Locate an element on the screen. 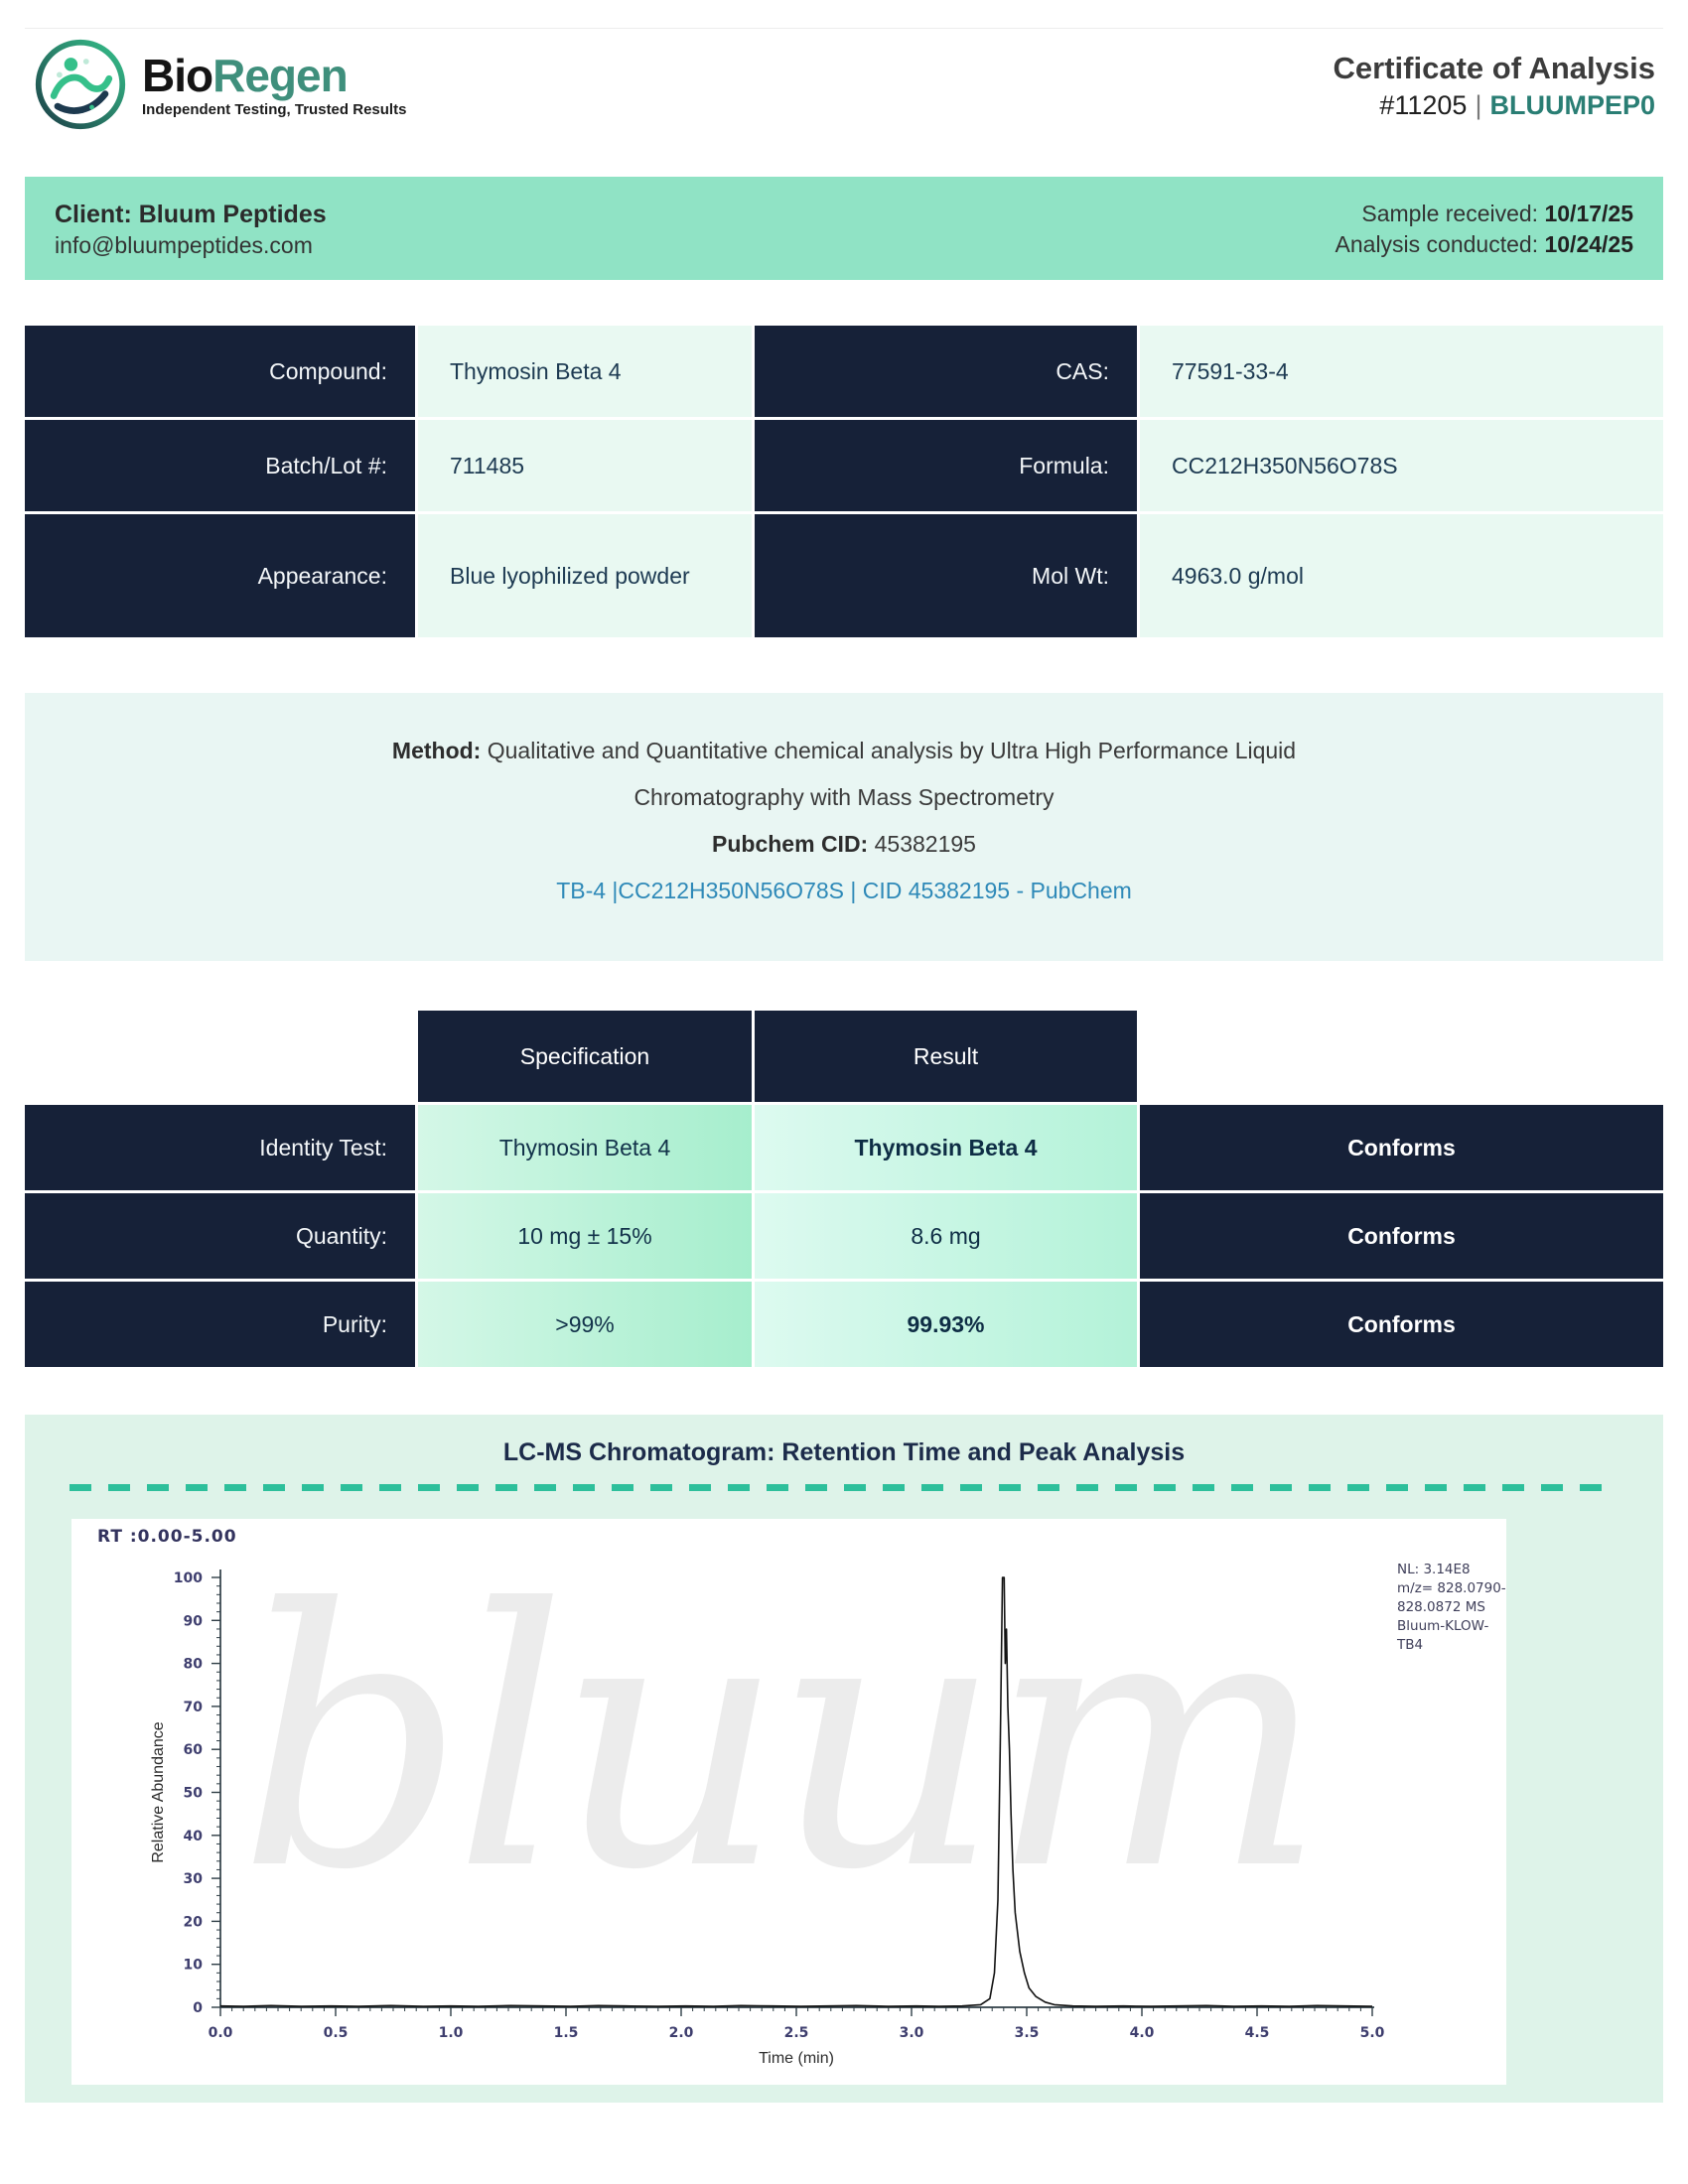 This screenshot has width=1688, height=2184. result-header: Result is located at coordinates (946, 1056).